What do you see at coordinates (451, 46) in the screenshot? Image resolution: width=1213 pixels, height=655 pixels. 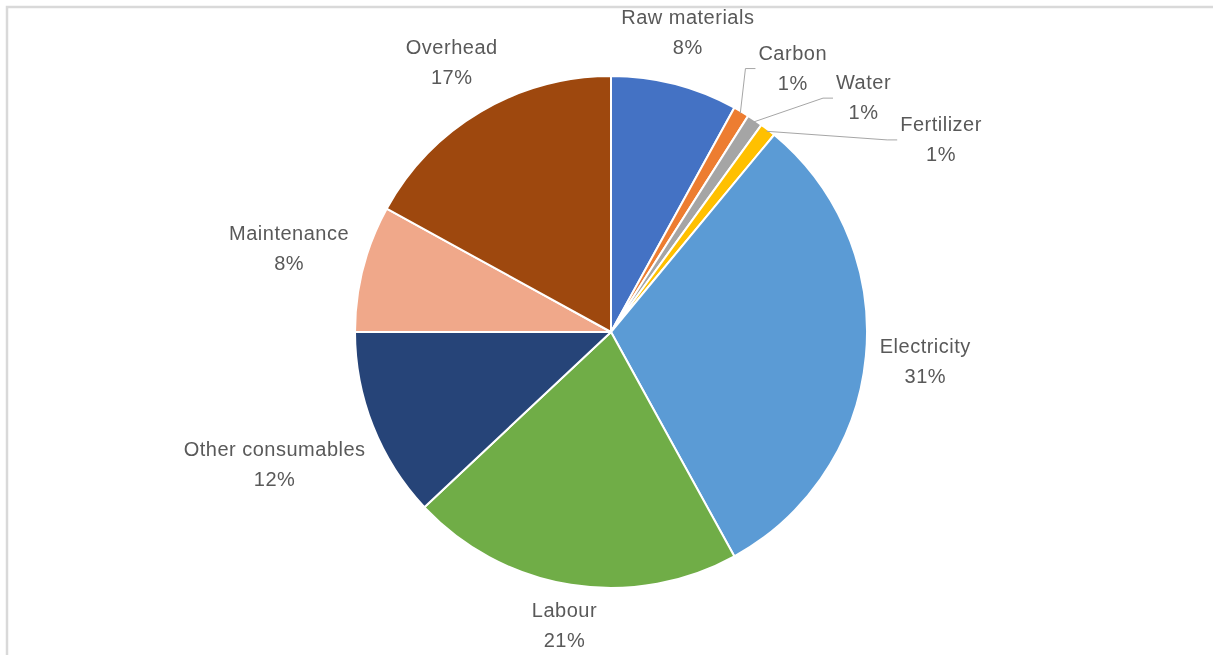 I see `slice-label: Overhead` at bounding box center [451, 46].